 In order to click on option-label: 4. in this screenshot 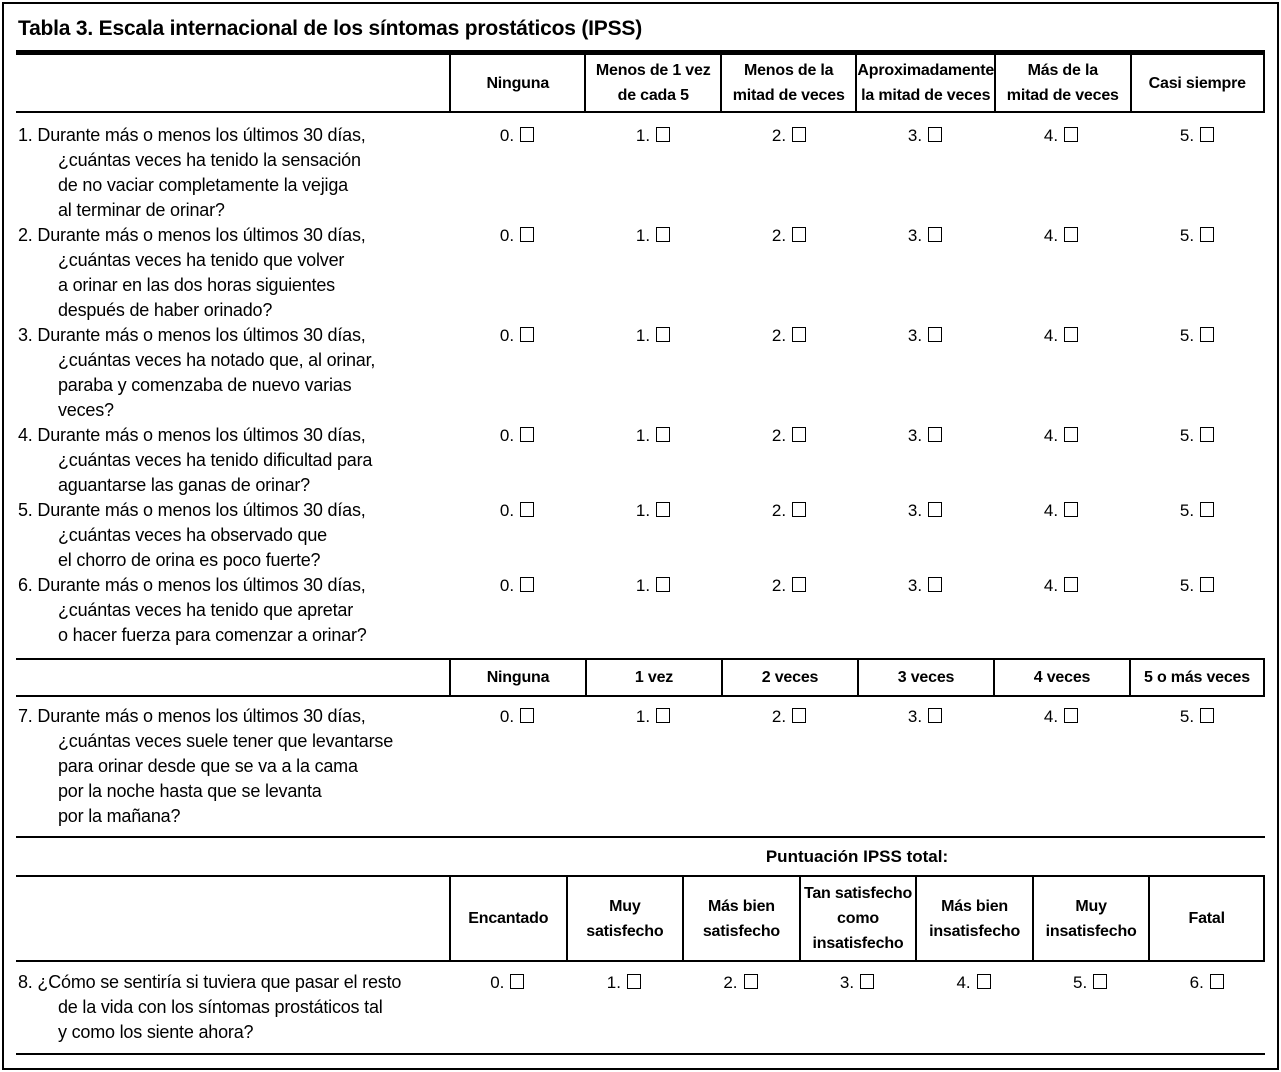, I will do `click(1051, 435)`.